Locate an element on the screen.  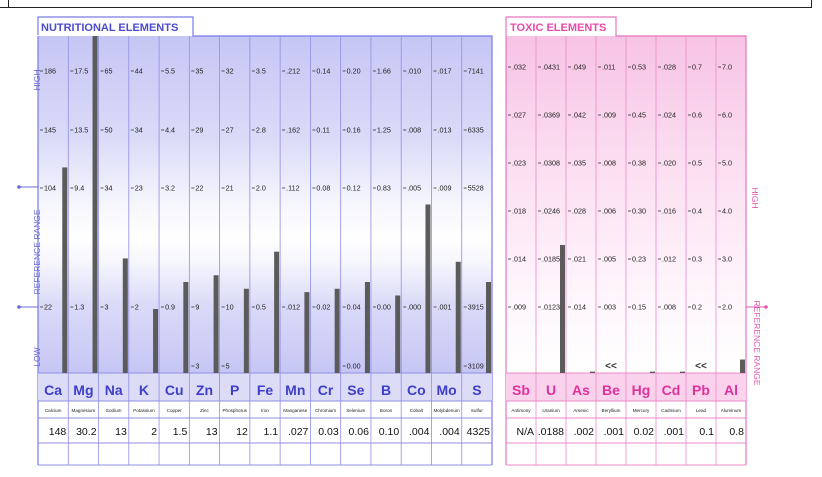
toxic-value-cd: .001 is located at coordinates (674, 432).